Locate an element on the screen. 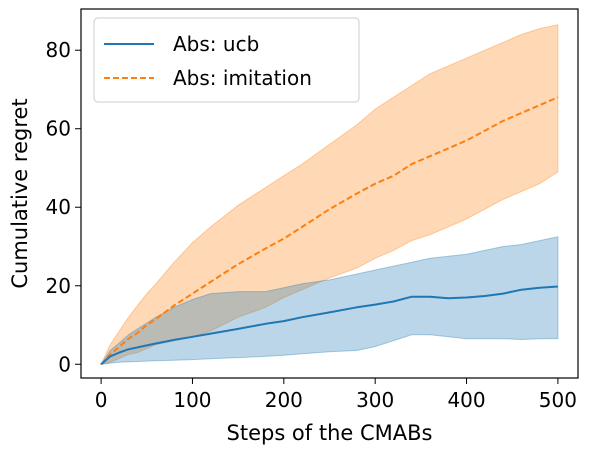 Image resolution: width=589 pixels, height=452 pixels. x-axis: 0 100 200 300 400 500 is located at coordinates (336, 395).